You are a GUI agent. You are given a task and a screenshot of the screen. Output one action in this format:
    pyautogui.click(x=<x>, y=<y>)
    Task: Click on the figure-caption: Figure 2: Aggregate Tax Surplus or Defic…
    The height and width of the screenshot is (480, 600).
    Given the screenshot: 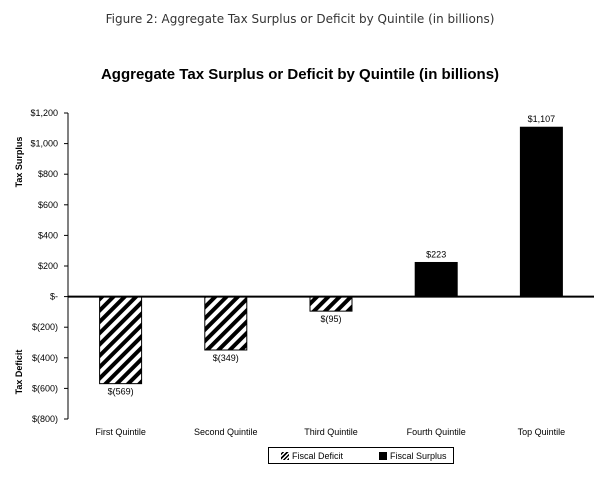 What is the action you would take?
    pyautogui.click(x=300, y=19)
    